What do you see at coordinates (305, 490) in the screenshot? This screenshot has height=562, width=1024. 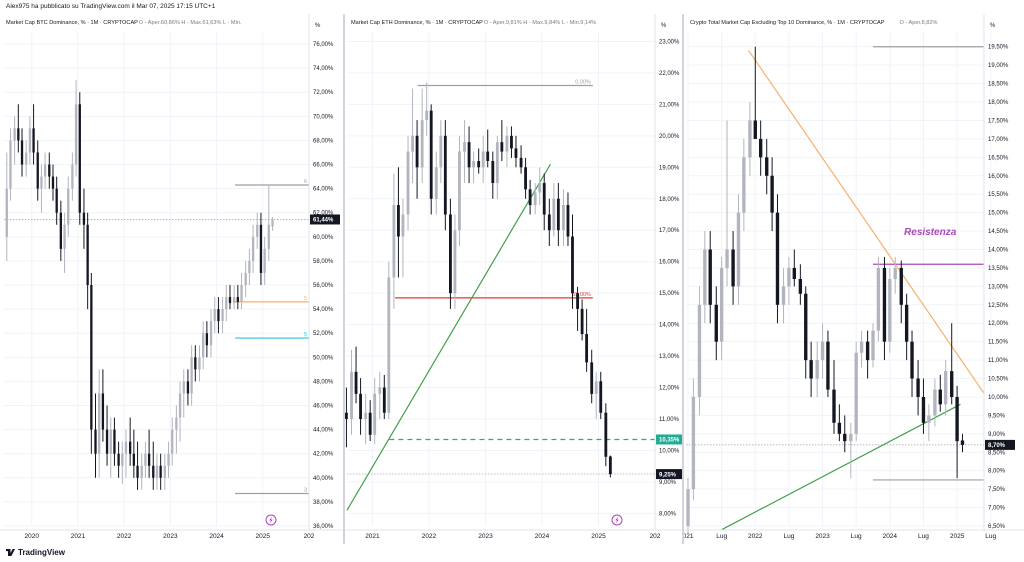 I see `level-label: 3` at bounding box center [305, 490].